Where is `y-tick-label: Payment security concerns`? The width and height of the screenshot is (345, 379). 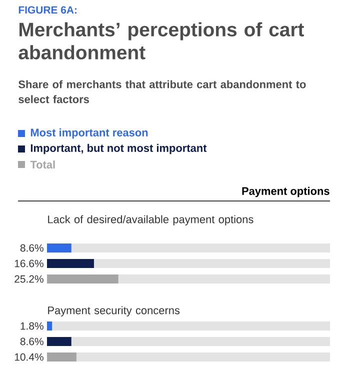 y-tick-label: Payment security concerns is located at coordinates (114, 311).